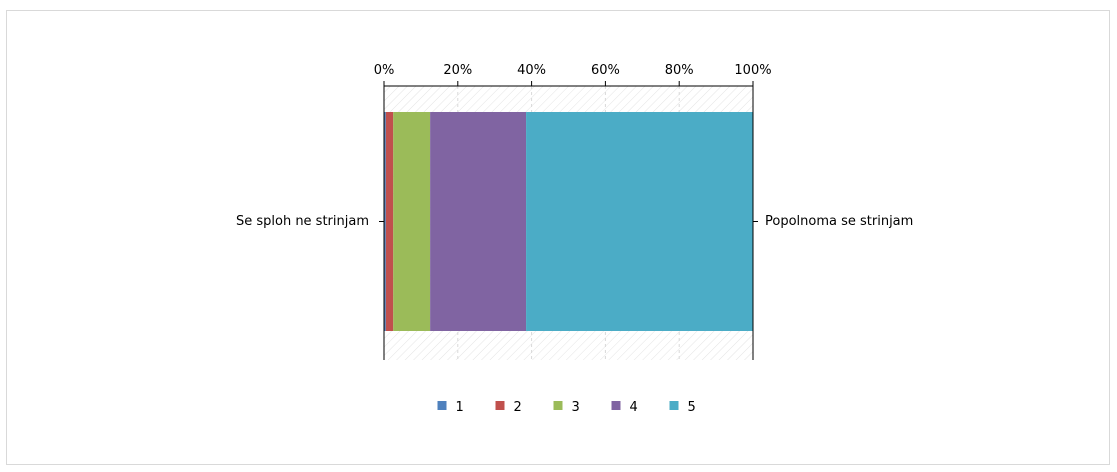 This screenshot has height=472, width=1117. Describe the element at coordinates (752, 70) in the screenshot. I see `x-tick-label: 100%` at that location.